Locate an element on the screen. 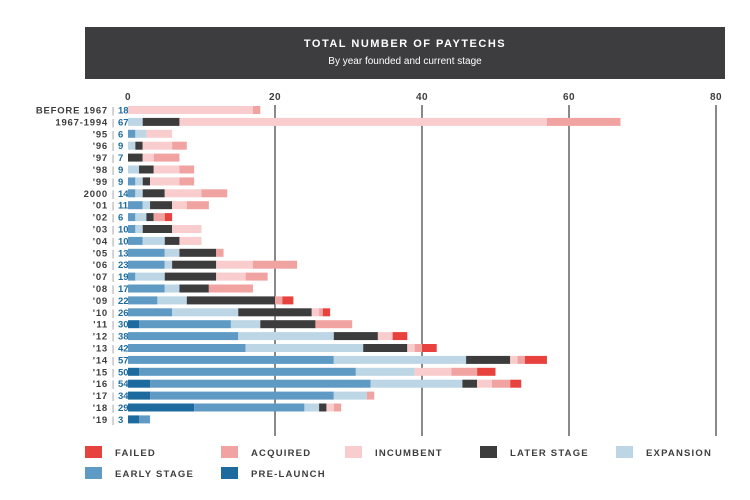 Image resolution: width=750 pixels, height=500 pixels. legend-swatch-early-stage is located at coordinates (93, 473).